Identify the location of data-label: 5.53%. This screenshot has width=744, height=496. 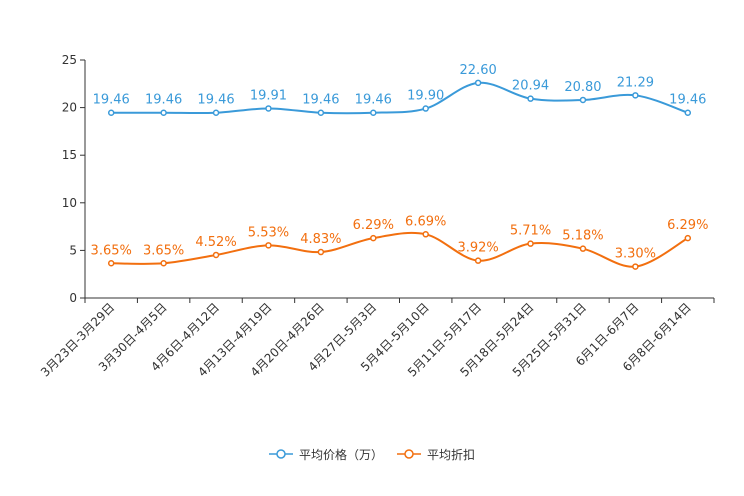
(268, 232).